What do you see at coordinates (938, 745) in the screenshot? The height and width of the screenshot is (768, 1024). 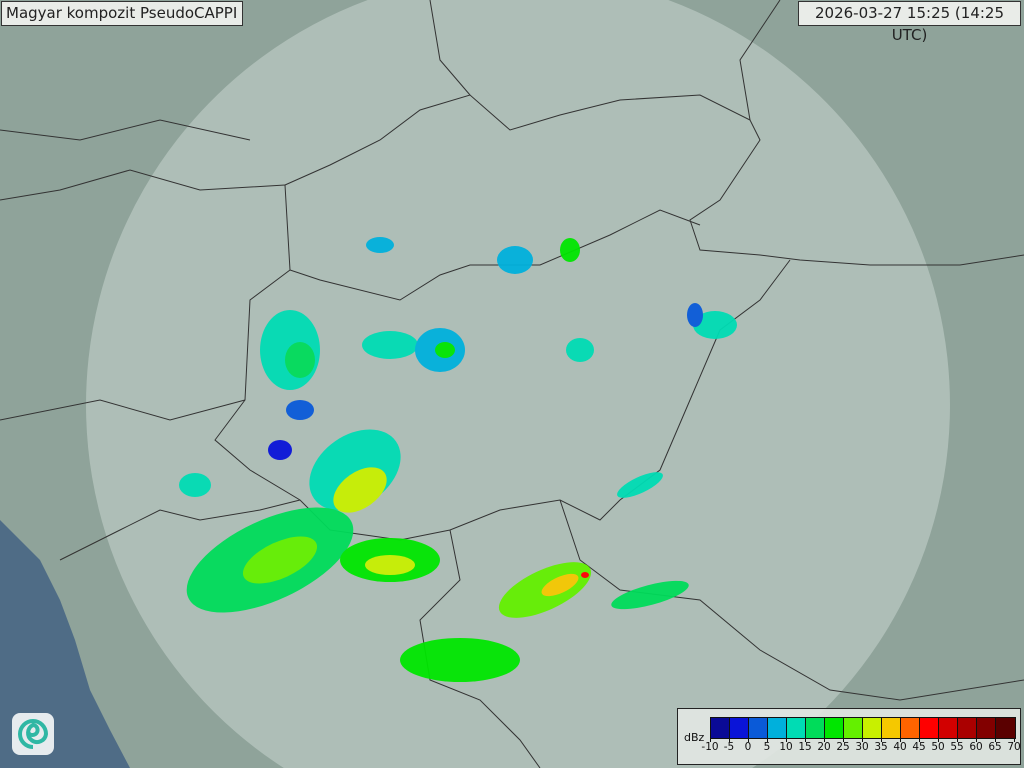 I see `legend-tick-label: 50` at bounding box center [938, 745].